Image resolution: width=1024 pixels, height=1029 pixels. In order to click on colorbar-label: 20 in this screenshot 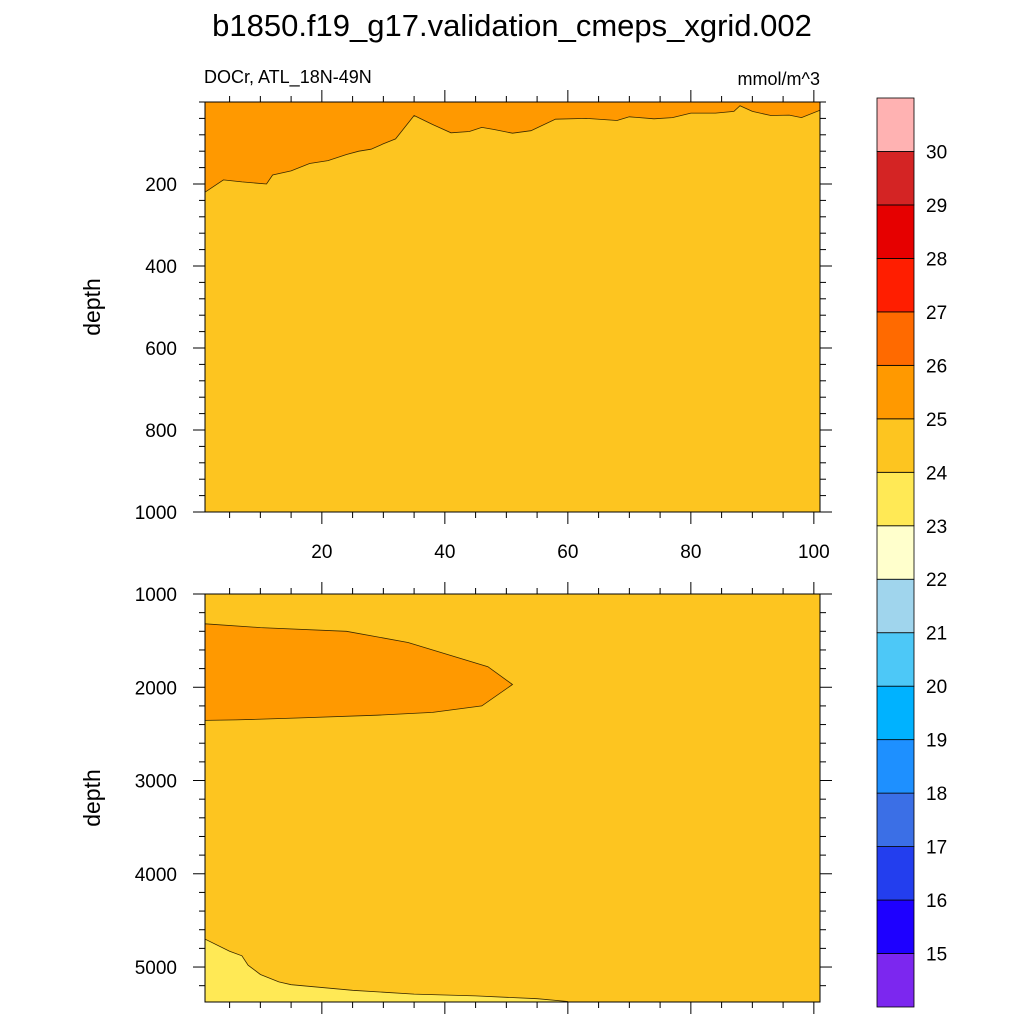, I will do `click(936, 687)`.